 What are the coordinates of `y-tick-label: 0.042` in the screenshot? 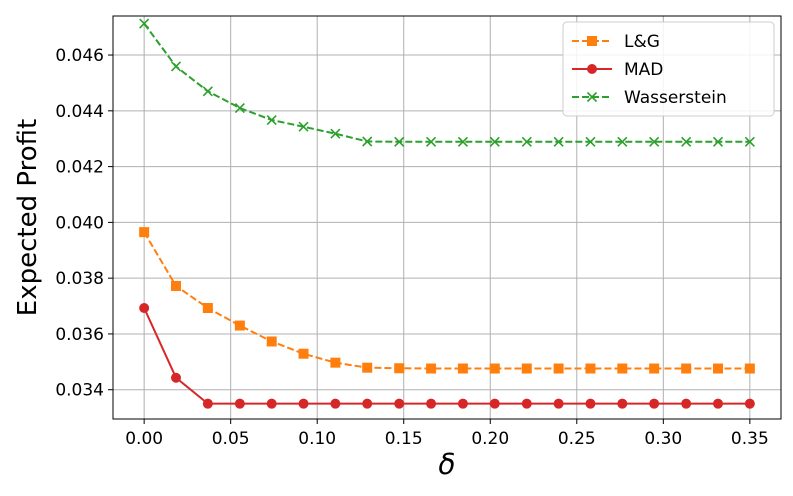 It's located at (79, 168).